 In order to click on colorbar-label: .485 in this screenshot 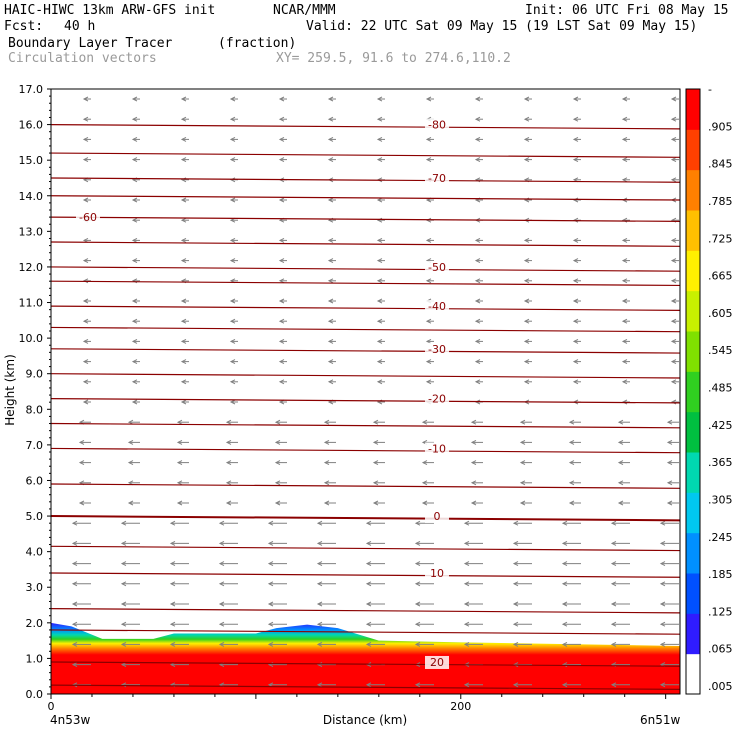, I will do `click(720, 388)`.